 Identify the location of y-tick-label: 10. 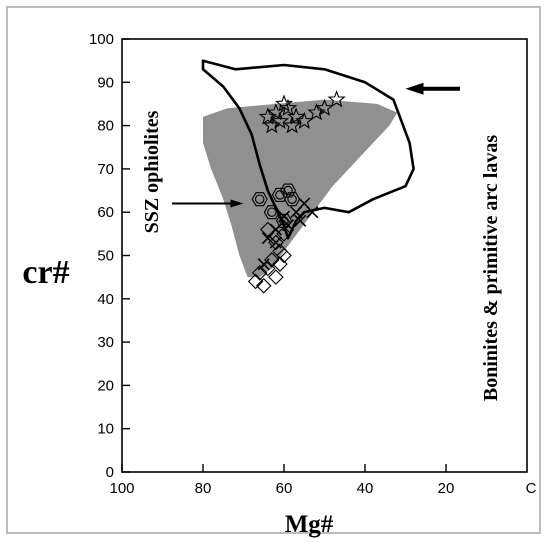
(105, 429).